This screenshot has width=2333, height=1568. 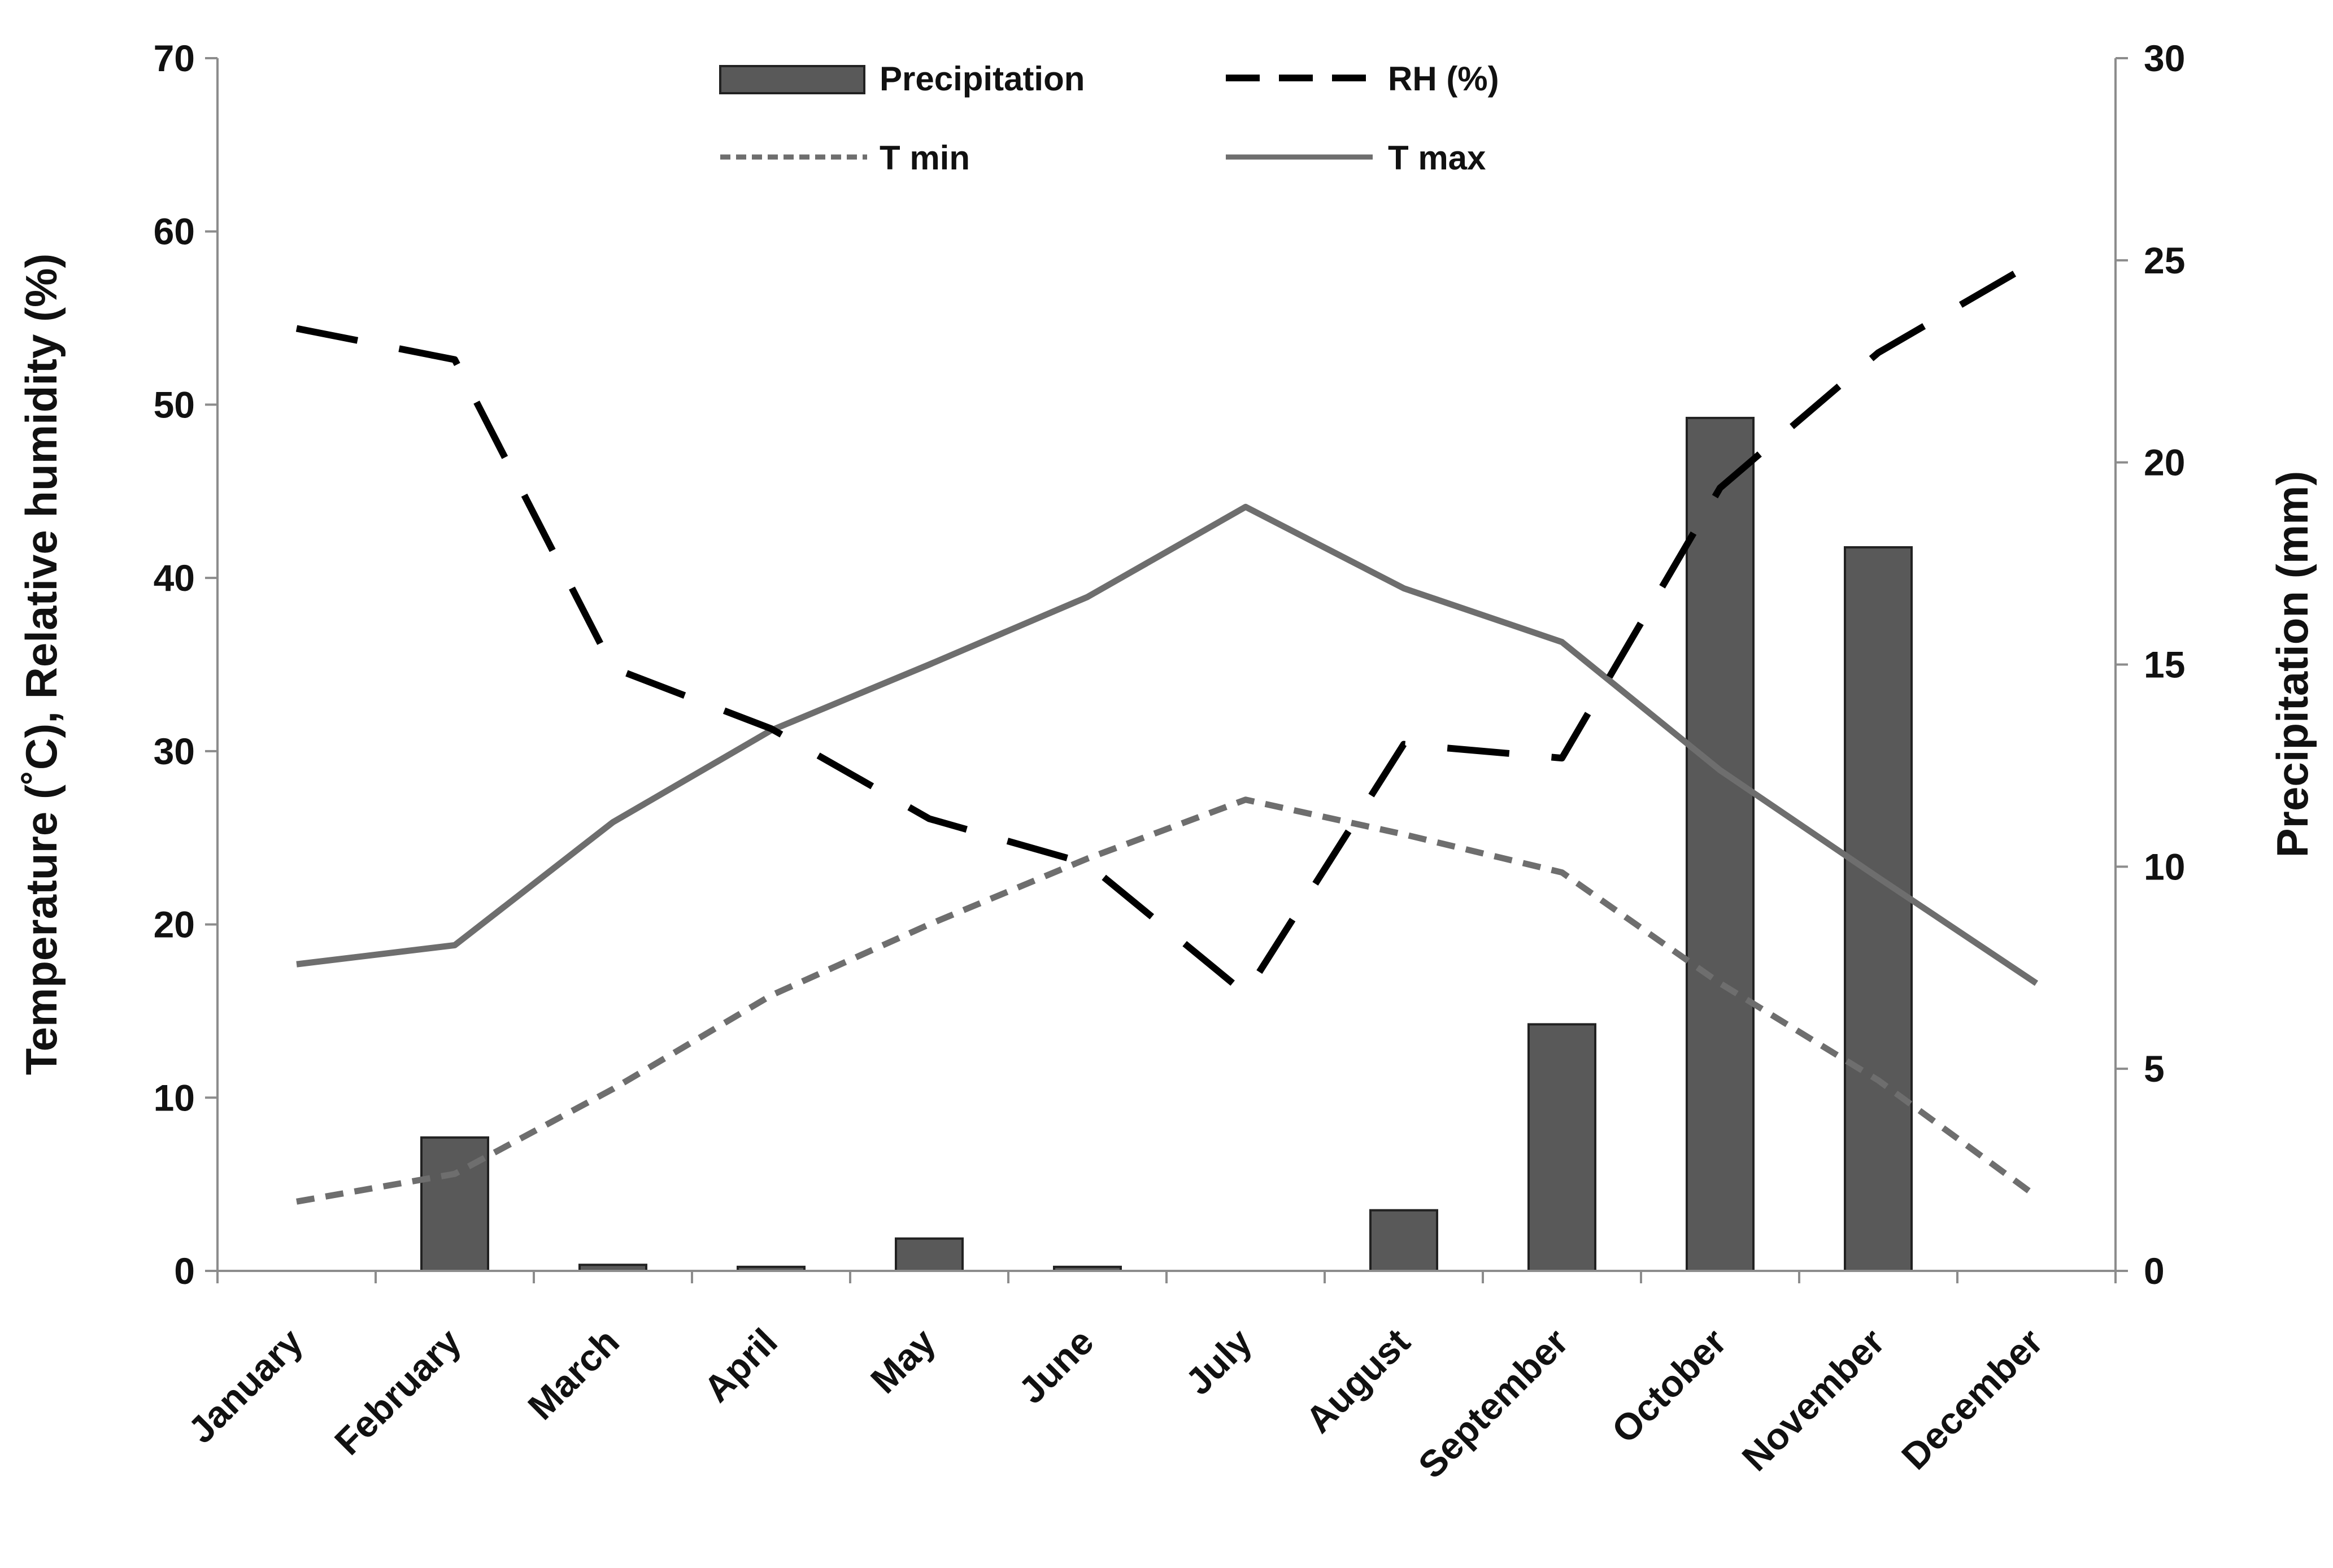 I want to click on x-tick-label: March, so click(x=574, y=1375).